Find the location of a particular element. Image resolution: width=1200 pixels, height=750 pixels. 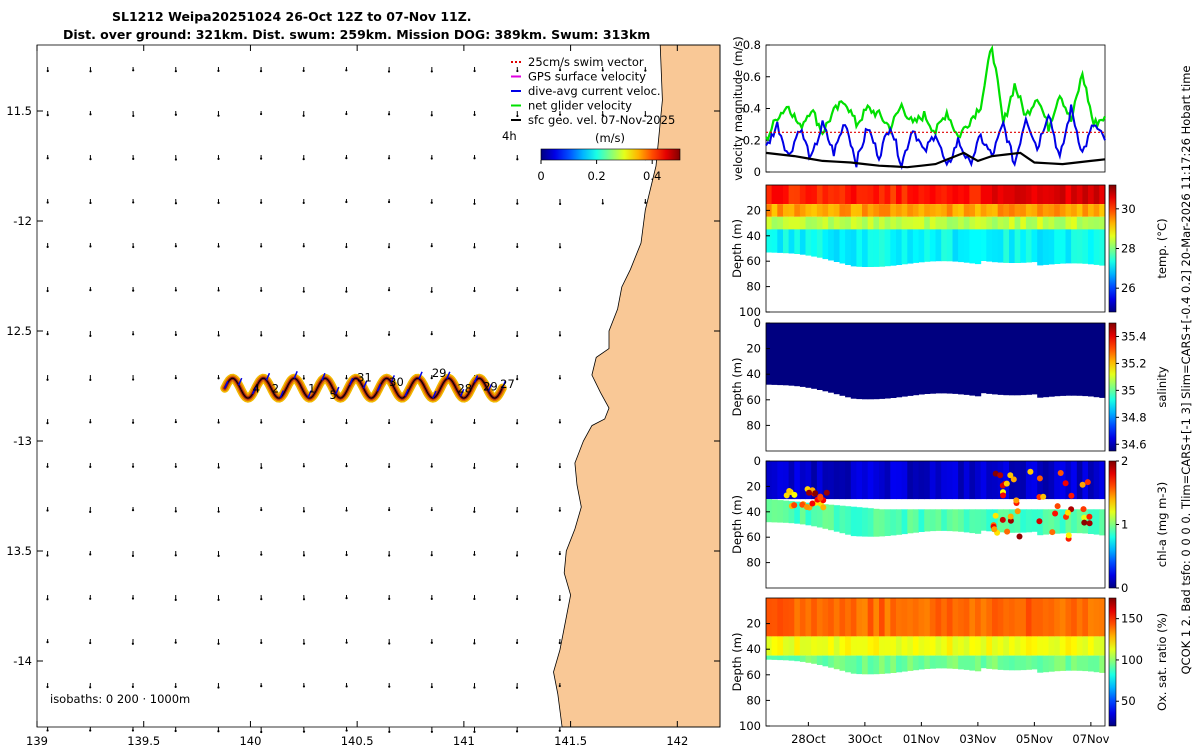

track-current-vector is located at coordinates (503, 384).